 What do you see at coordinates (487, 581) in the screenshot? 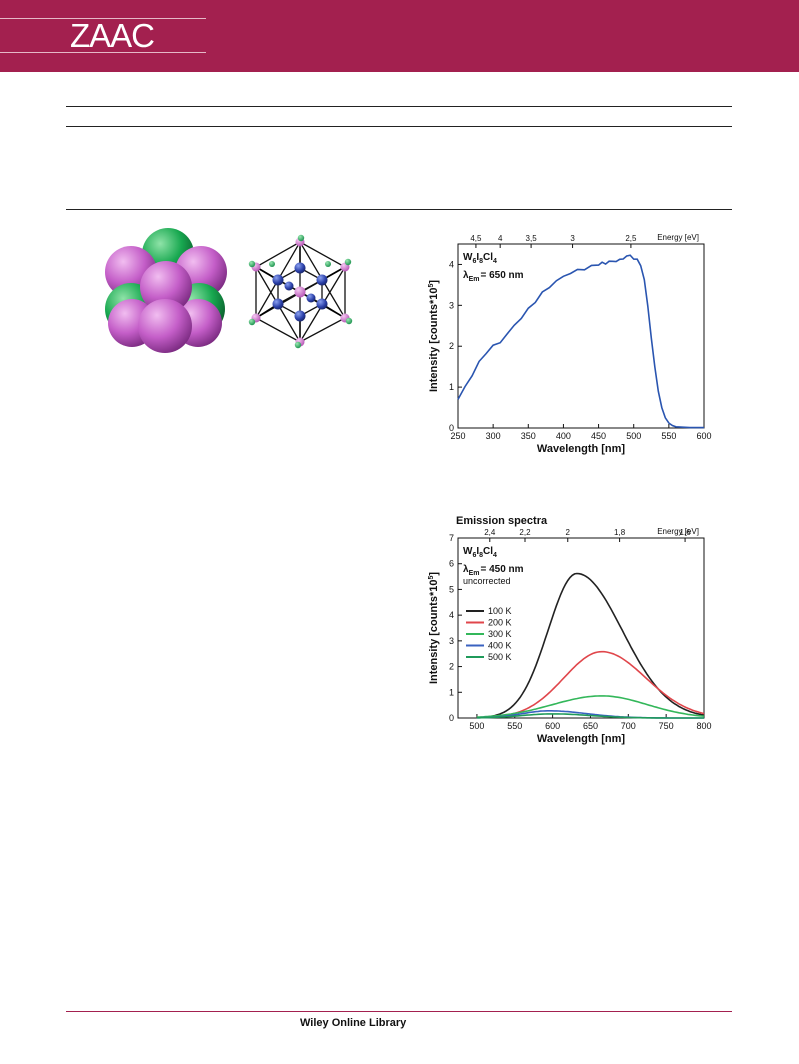
I see `uncorrected-note: uncorrected` at bounding box center [487, 581].